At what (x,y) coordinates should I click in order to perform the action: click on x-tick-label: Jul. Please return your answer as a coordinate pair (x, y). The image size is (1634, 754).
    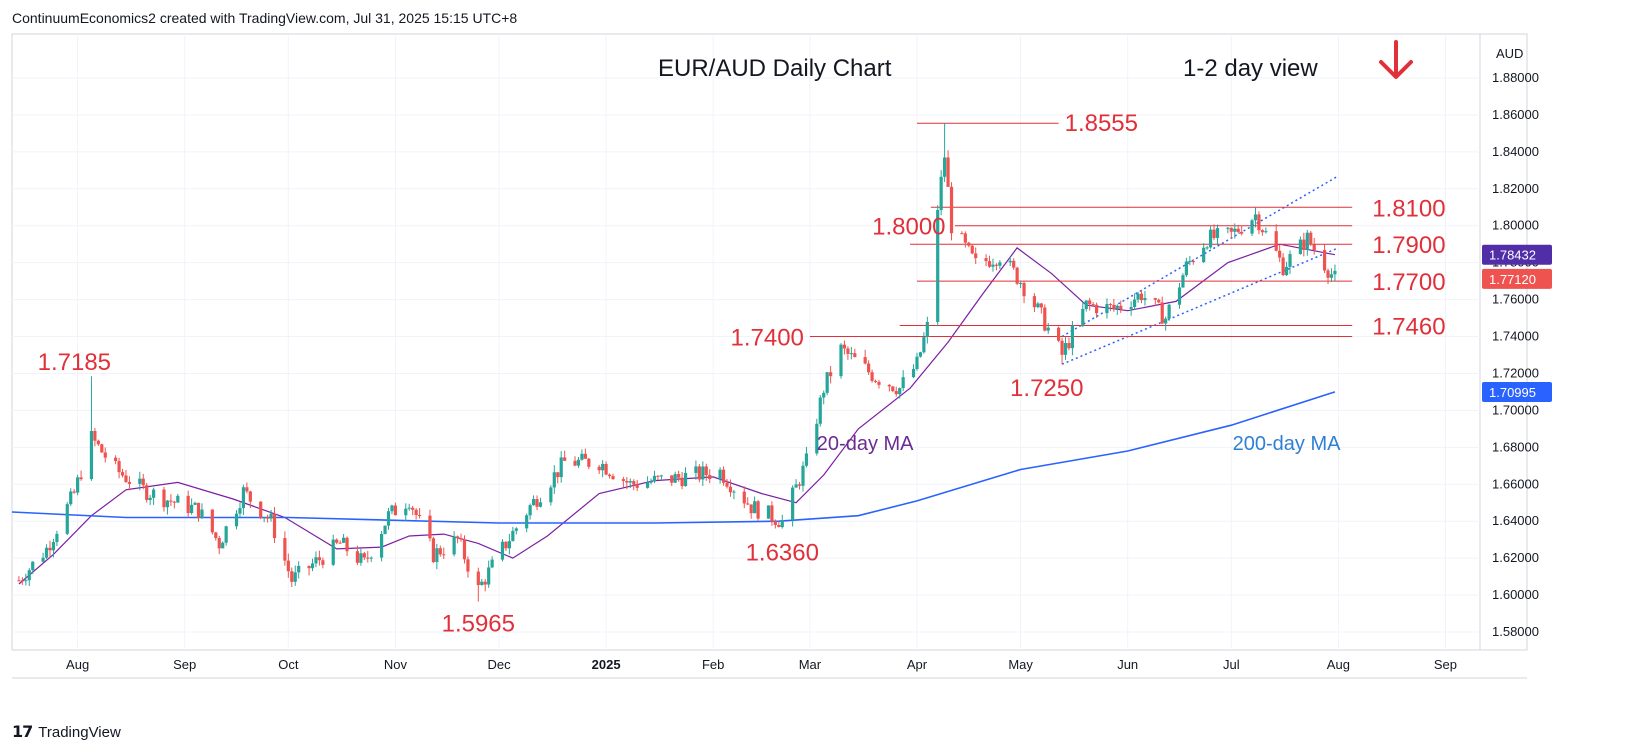
    Looking at the image, I should click on (1231, 664).